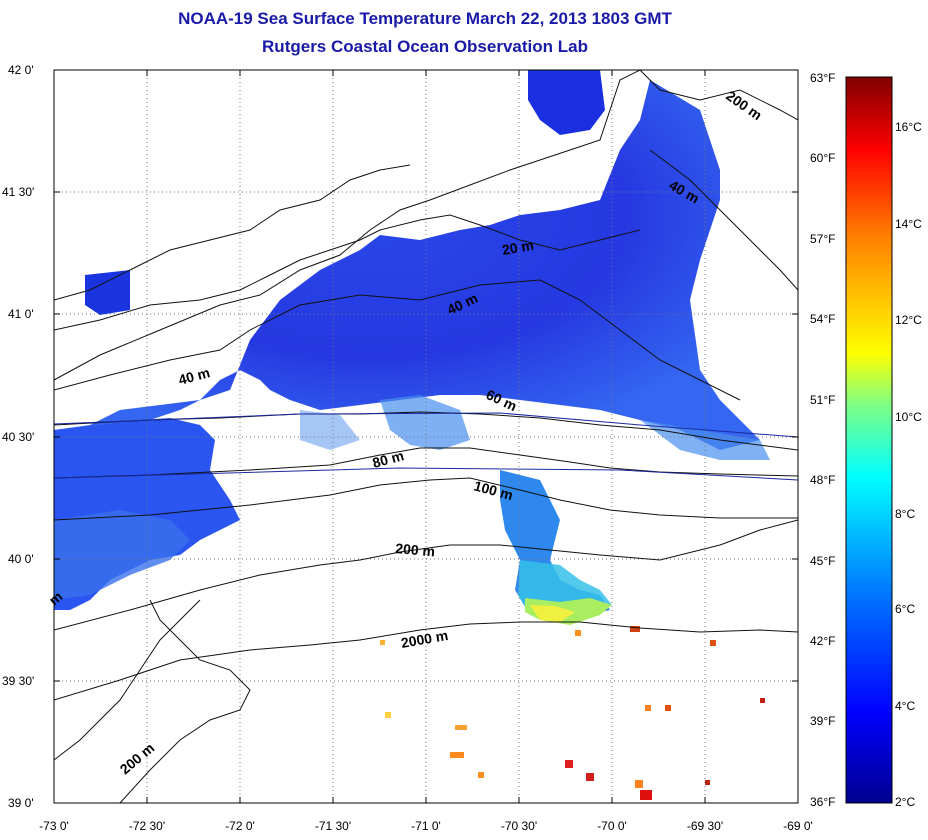 The image size is (928, 840). I want to click on fahrenheit-label: 63°F, so click(822, 78).